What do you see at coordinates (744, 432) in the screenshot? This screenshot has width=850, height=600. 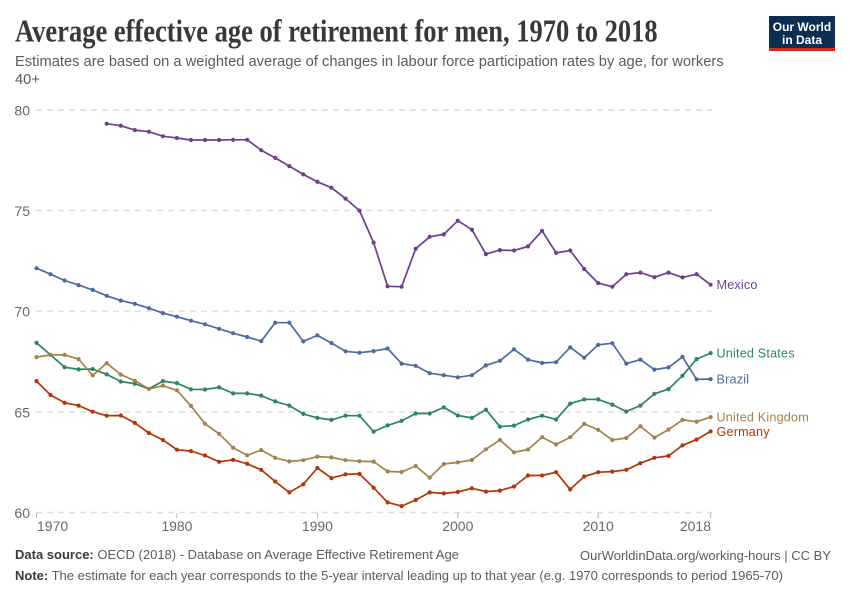 I see `svg-text: Germany` at bounding box center [744, 432].